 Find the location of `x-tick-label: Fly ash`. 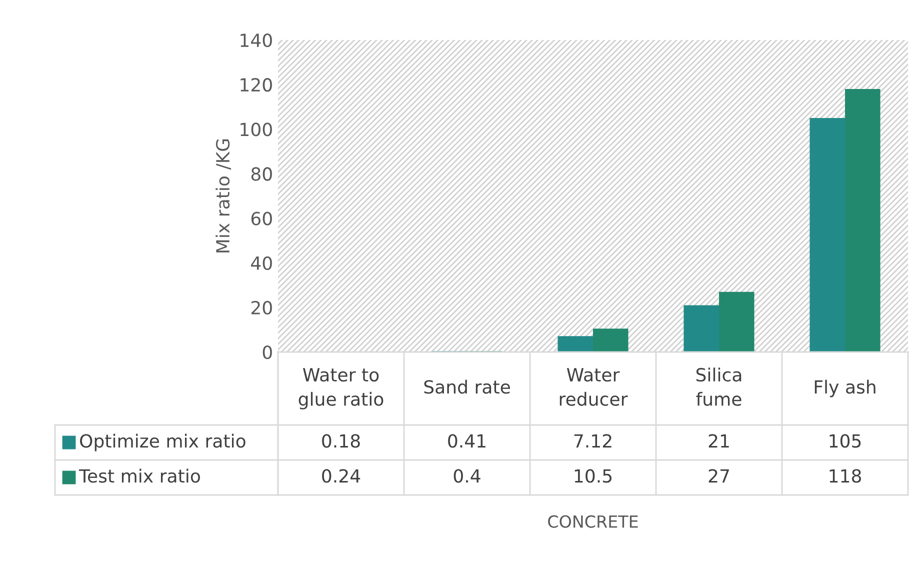

x-tick-label: Fly ash is located at coordinates (845, 389).